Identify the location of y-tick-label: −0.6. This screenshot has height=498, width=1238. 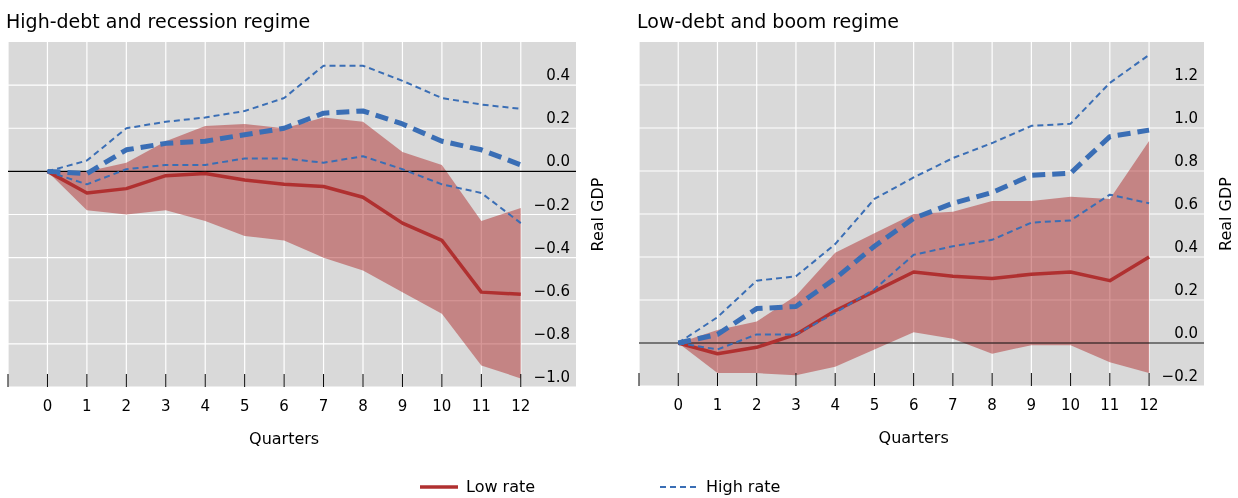
(551, 290).